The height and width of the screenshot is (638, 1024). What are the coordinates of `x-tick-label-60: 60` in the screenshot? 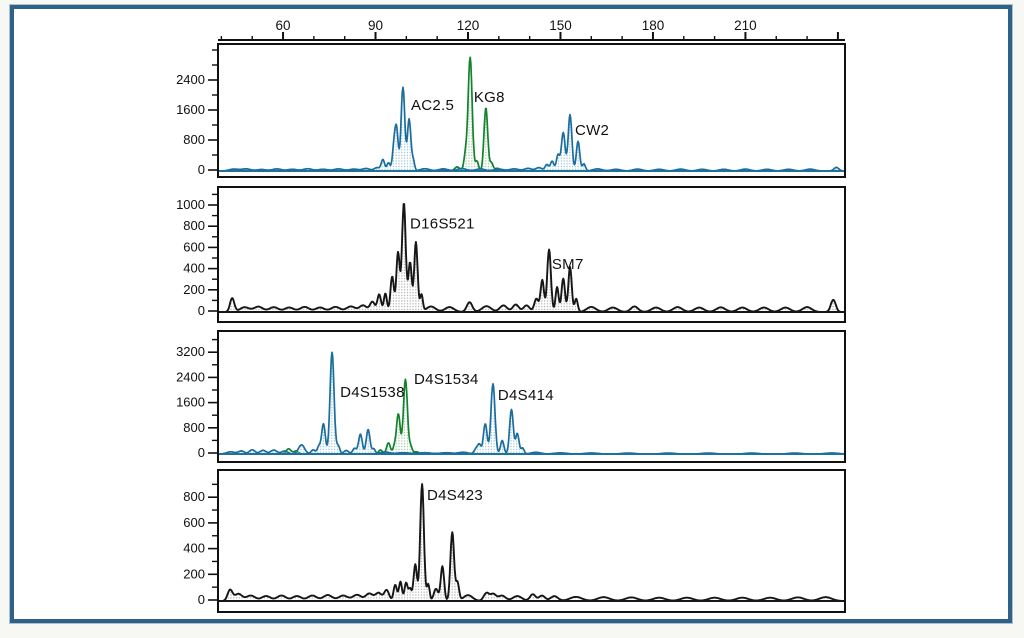 It's located at (283, 25).